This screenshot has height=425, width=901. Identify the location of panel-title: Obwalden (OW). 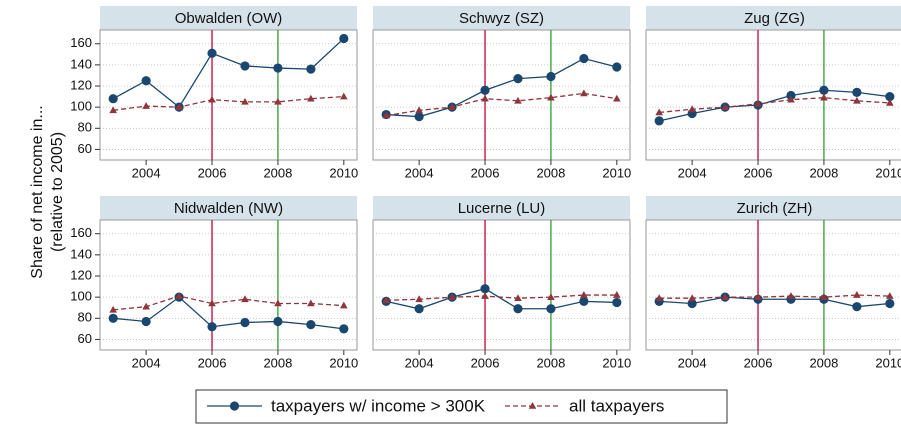
(229, 18).